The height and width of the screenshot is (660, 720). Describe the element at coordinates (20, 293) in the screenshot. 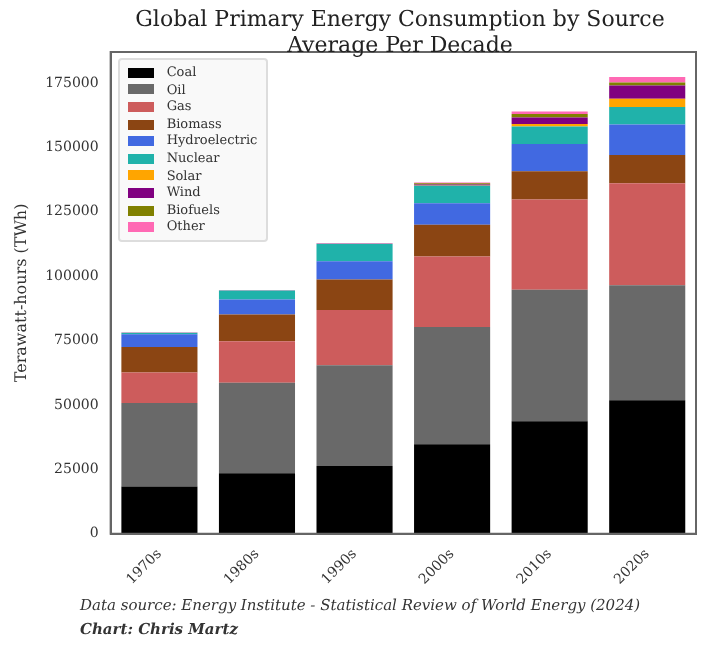

I see `y-axis-title: Terawatt-hours (TWh)` at that location.